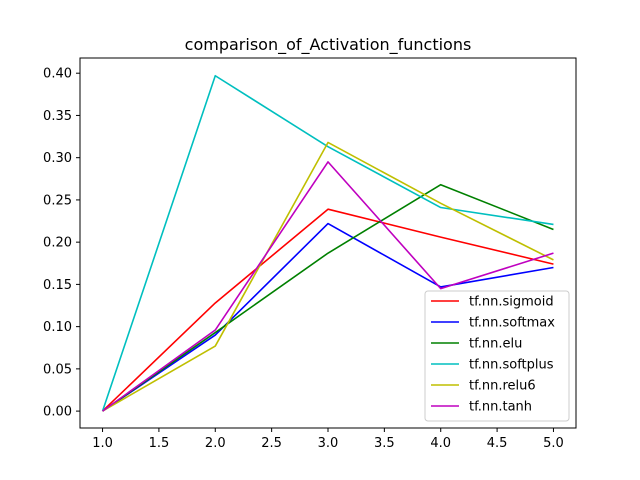 This screenshot has width=640, height=480. What do you see at coordinates (57, 243) in the screenshot?
I see `y-tick-label: 0.20` at bounding box center [57, 243].